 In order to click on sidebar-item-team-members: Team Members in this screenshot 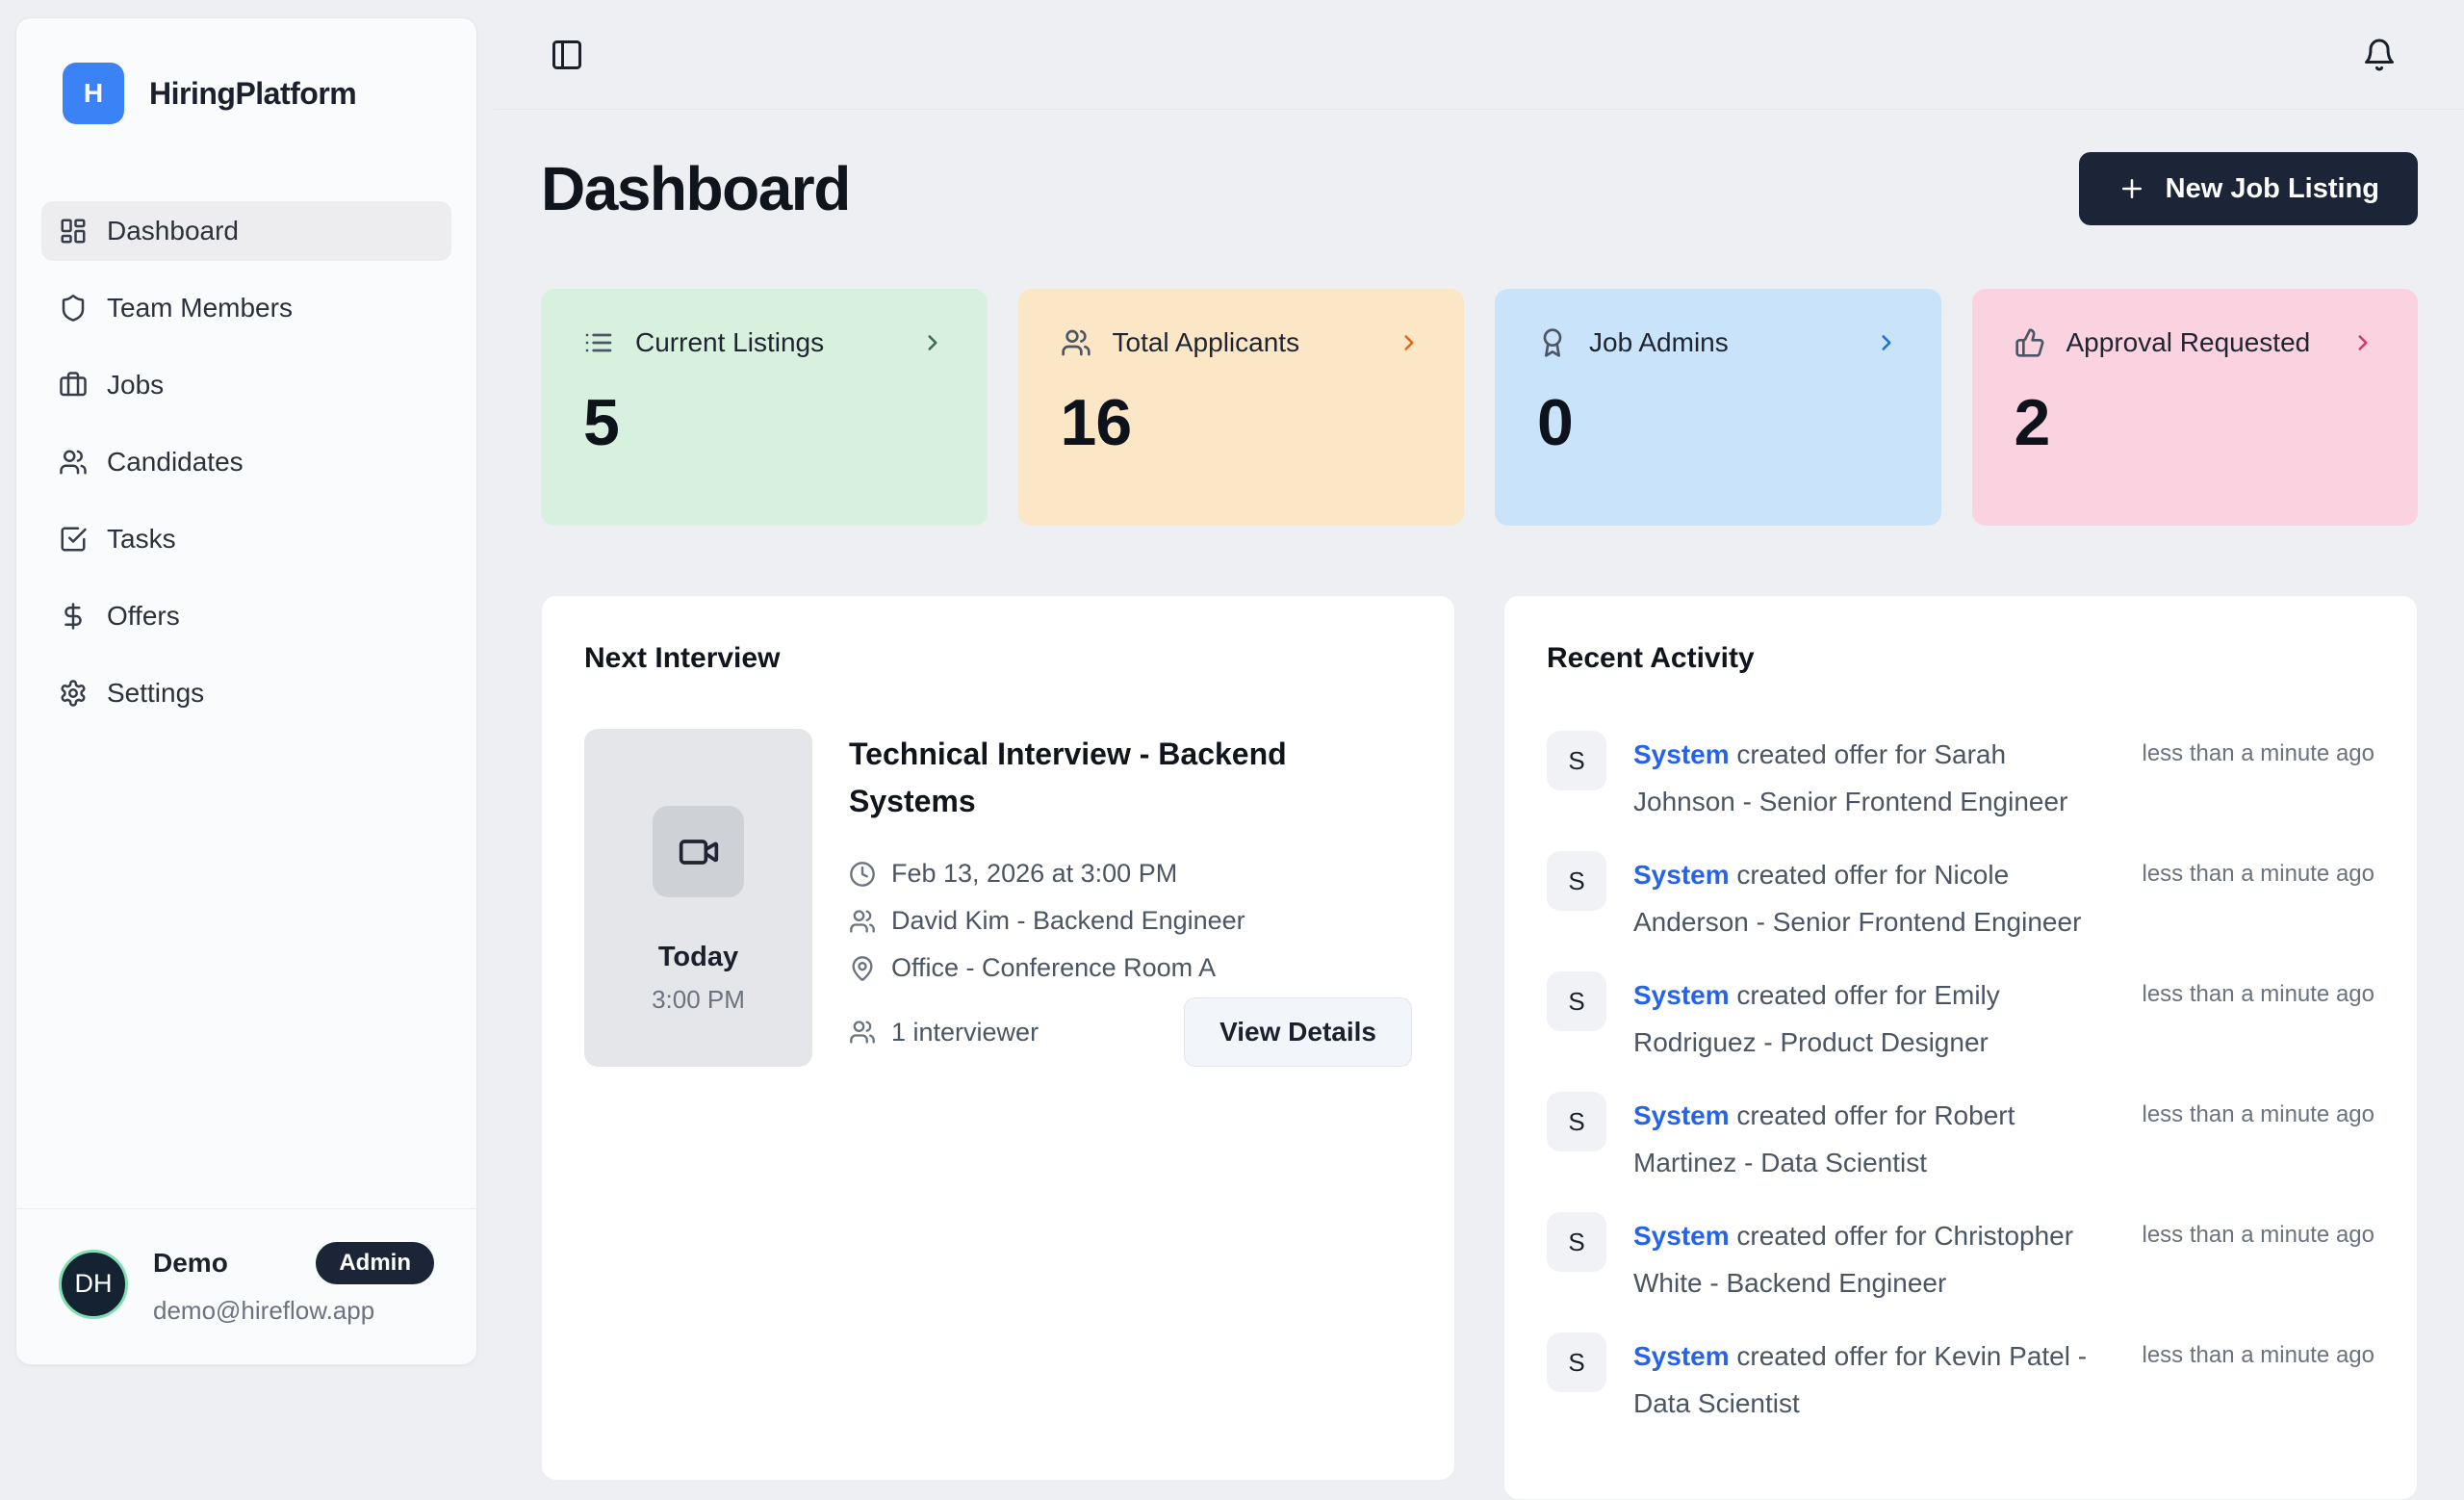, I will do `click(246, 308)`.